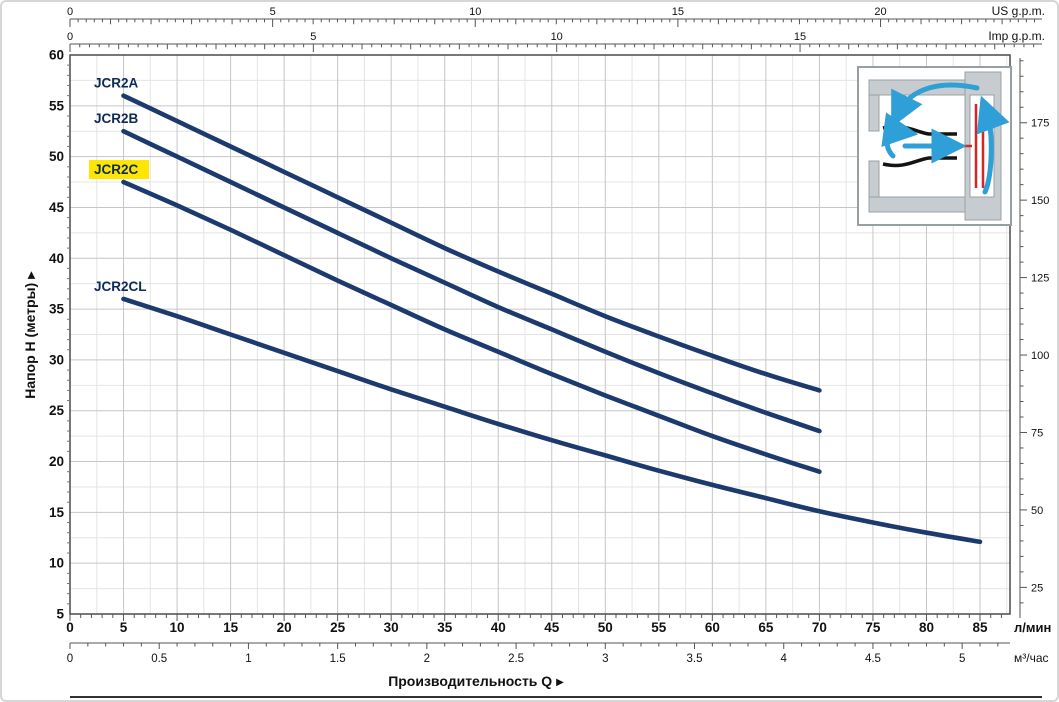  What do you see at coordinates (873, 659) in the screenshot?
I see `svg-text: 4.5` at bounding box center [873, 659].